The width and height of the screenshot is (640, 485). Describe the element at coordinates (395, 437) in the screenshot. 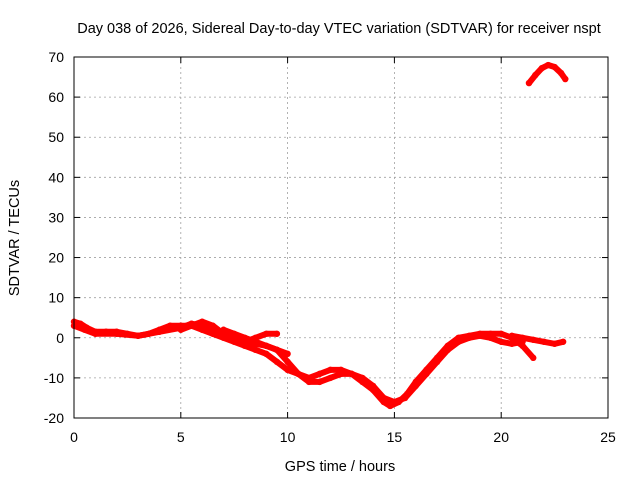

I see `x-tick-label: 15` at that location.